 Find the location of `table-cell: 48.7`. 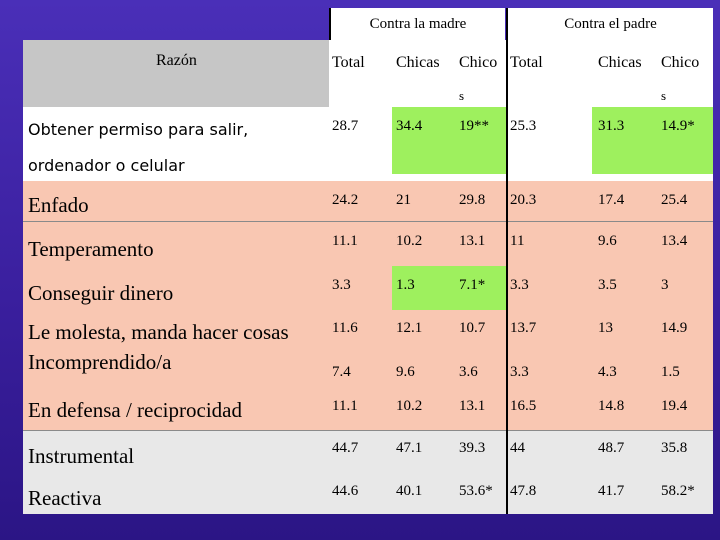

table-cell: 48.7 is located at coordinates (611, 448).